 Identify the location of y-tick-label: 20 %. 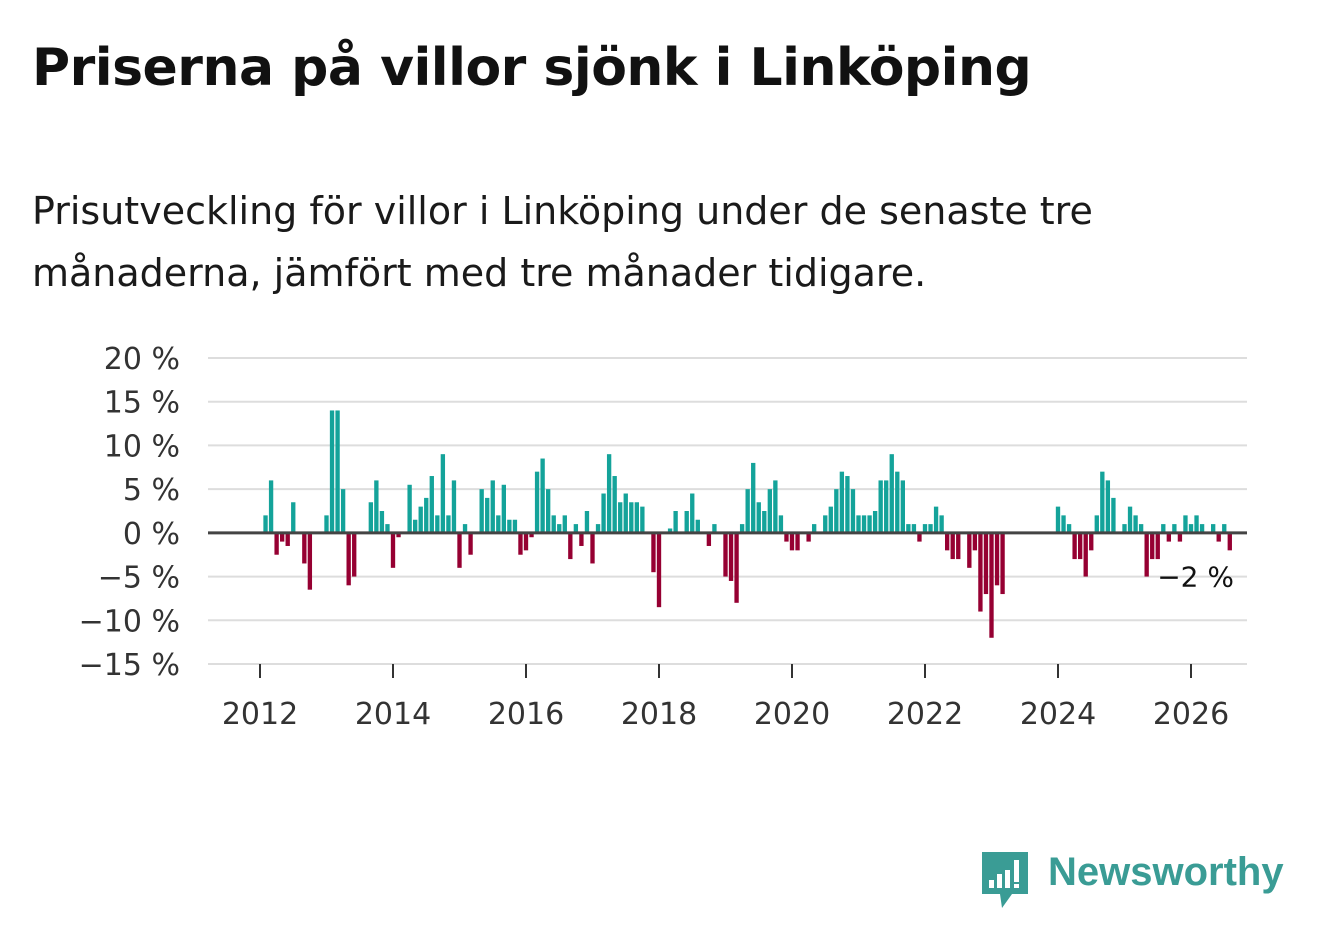
(142, 359).